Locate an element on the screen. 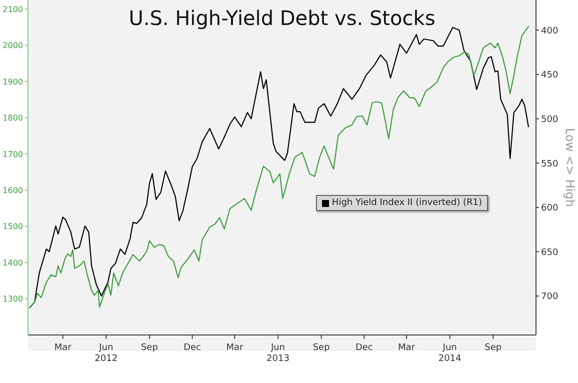 The image size is (578, 383). y-tick-label: 2100 is located at coordinates (12, 9).